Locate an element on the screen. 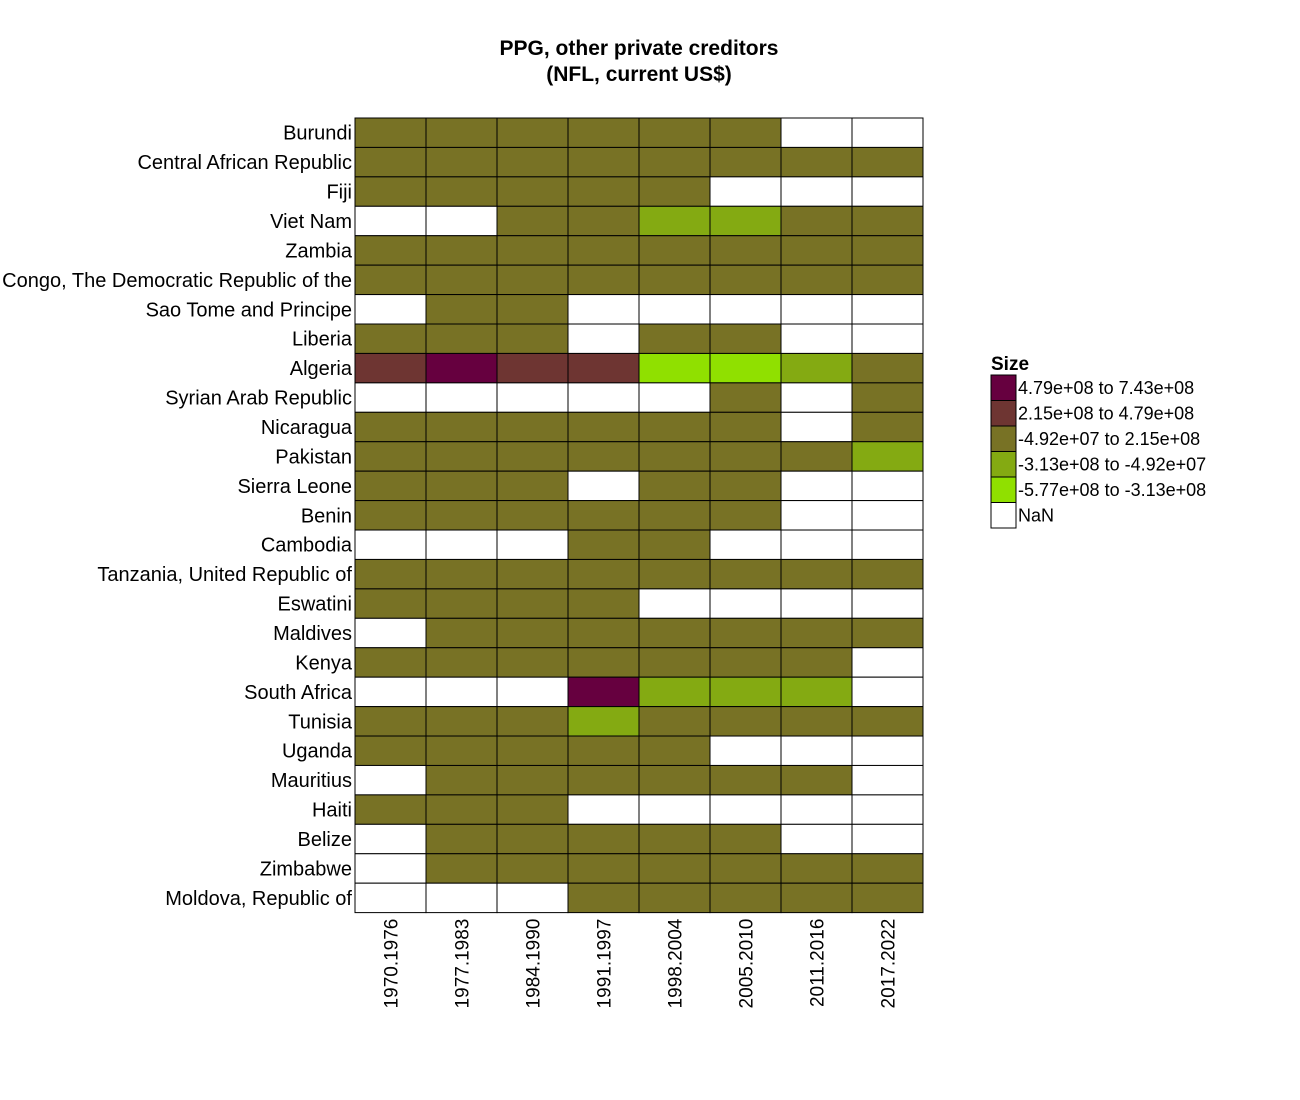 The width and height of the screenshot is (1300, 1100). y-tick-label: Zimbabwe is located at coordinates (306, 869).